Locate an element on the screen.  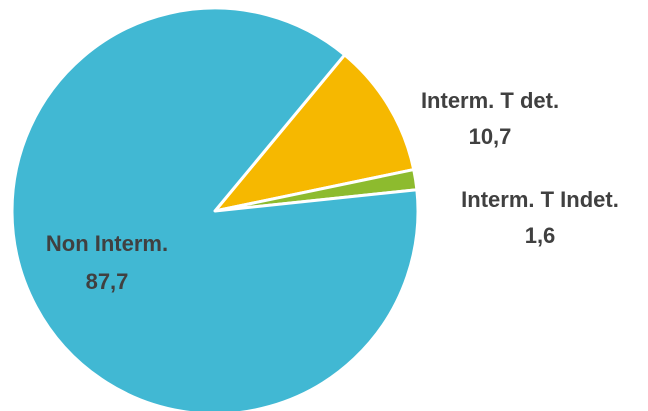
slice-label-interm-t-indet: Interm. T Indet. is located at coordinates (540, 199).